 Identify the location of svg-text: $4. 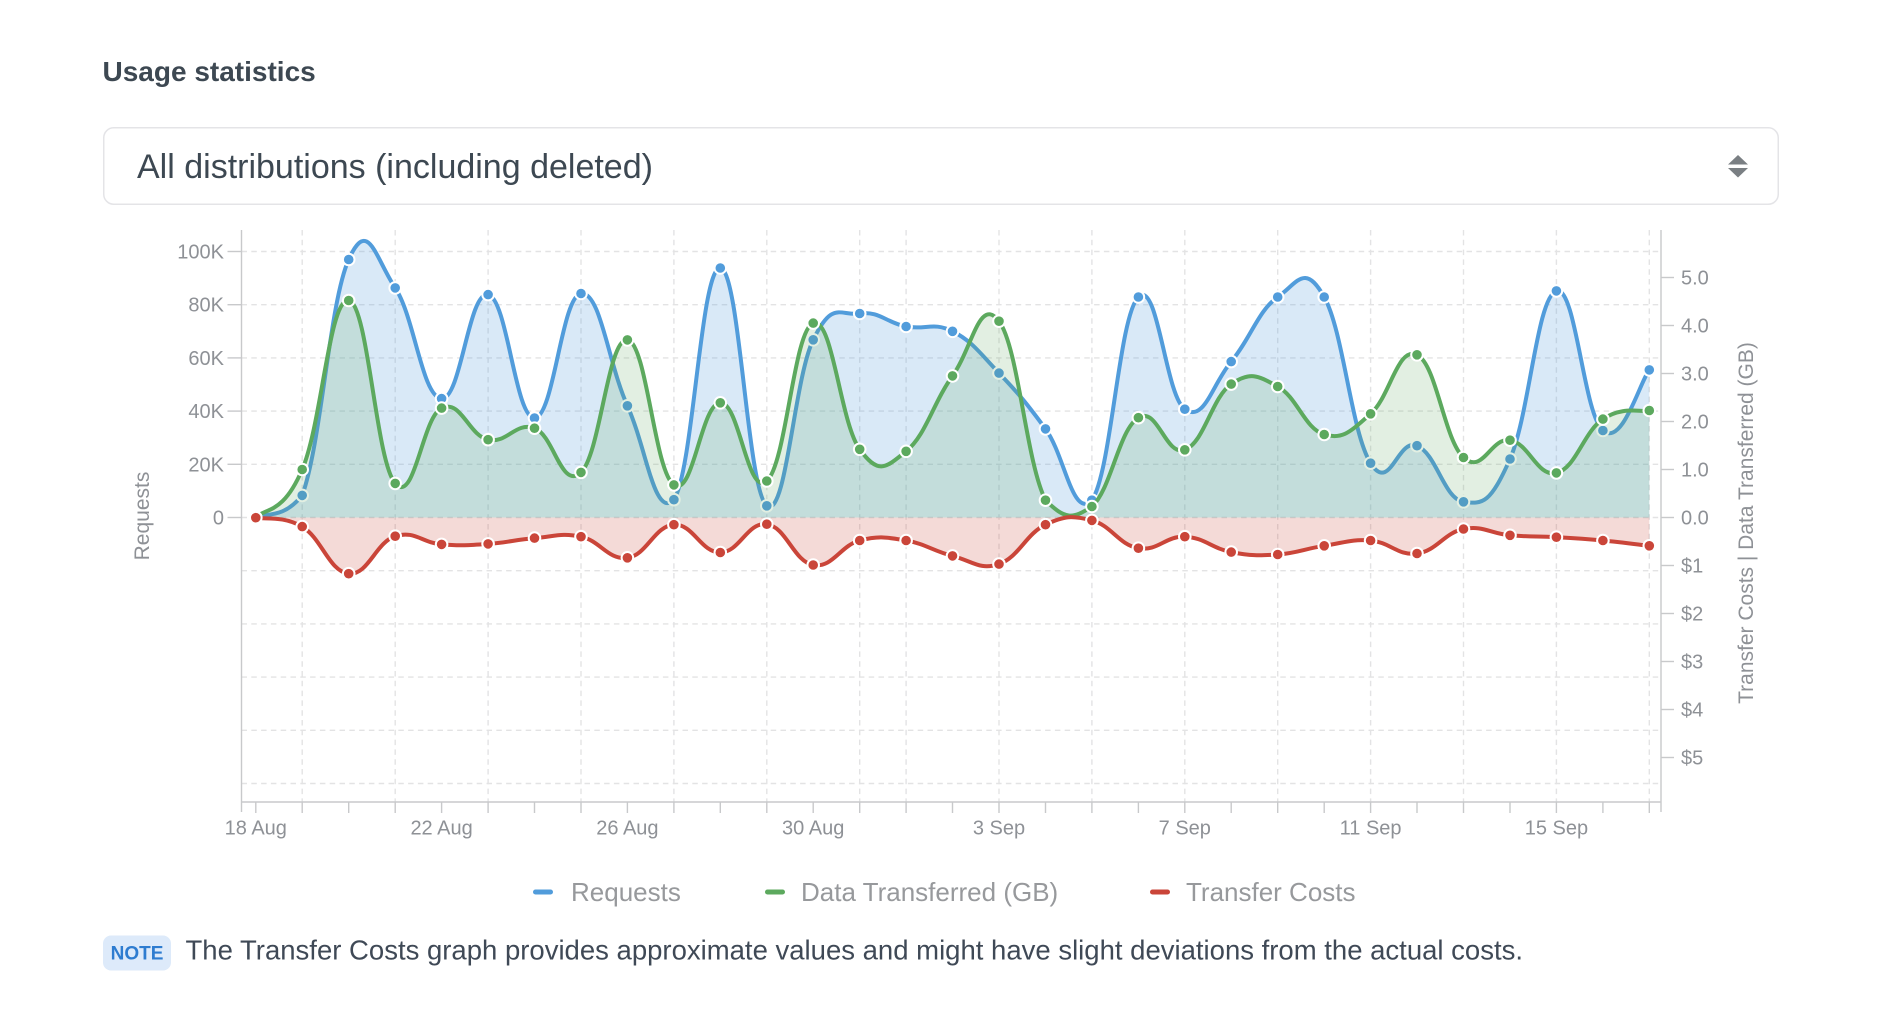
(1692, 711).